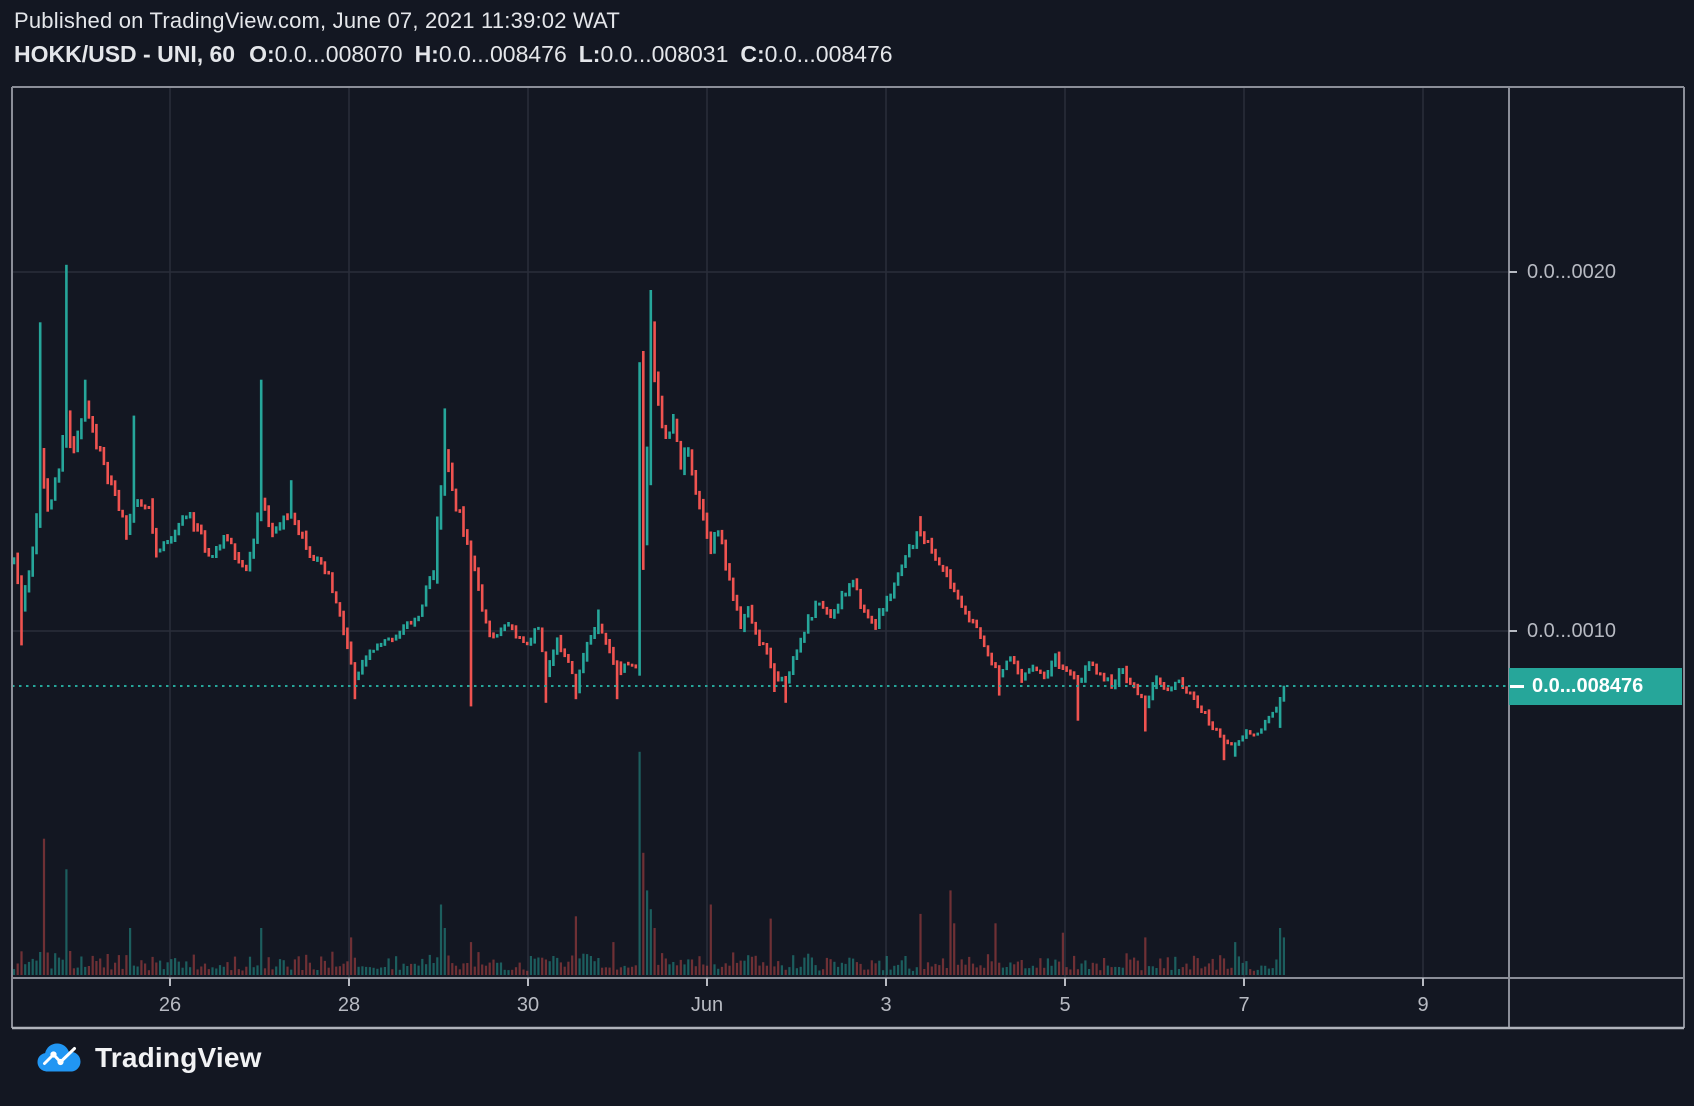  I want to click on tradingview-logo-link: TradingView, so click(149, 1058).